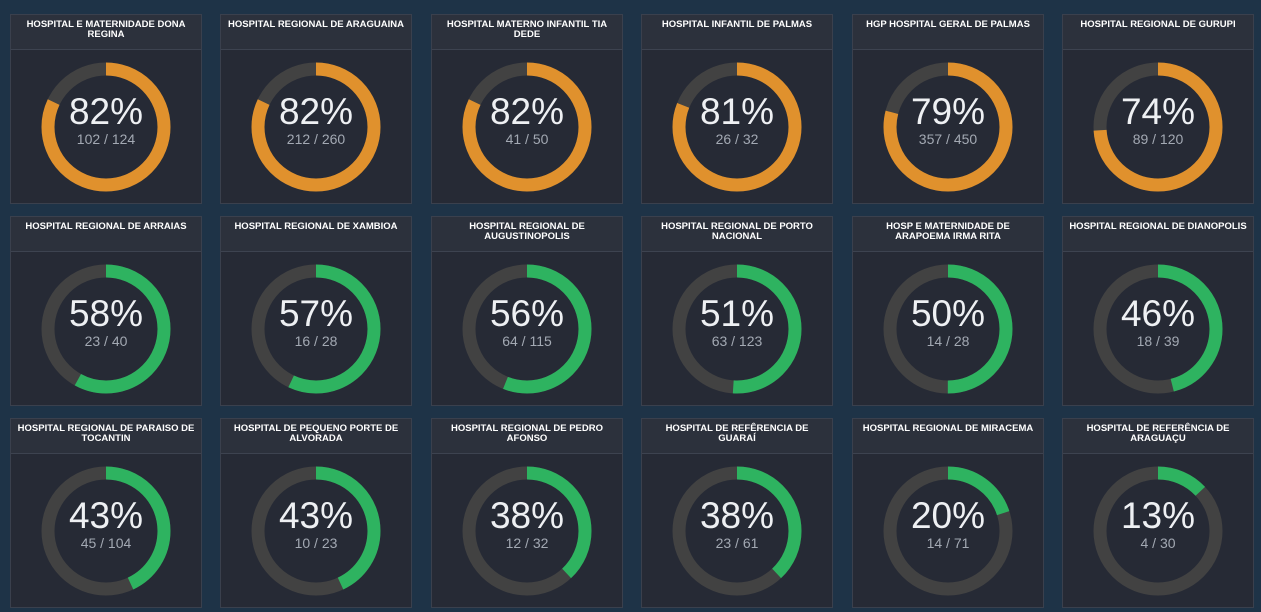 This screenshot has height=612, width=1261. Describe the element at coordinates (1158, 111) in the screenshot. I see `occupancy-percent: 74%` at that location.